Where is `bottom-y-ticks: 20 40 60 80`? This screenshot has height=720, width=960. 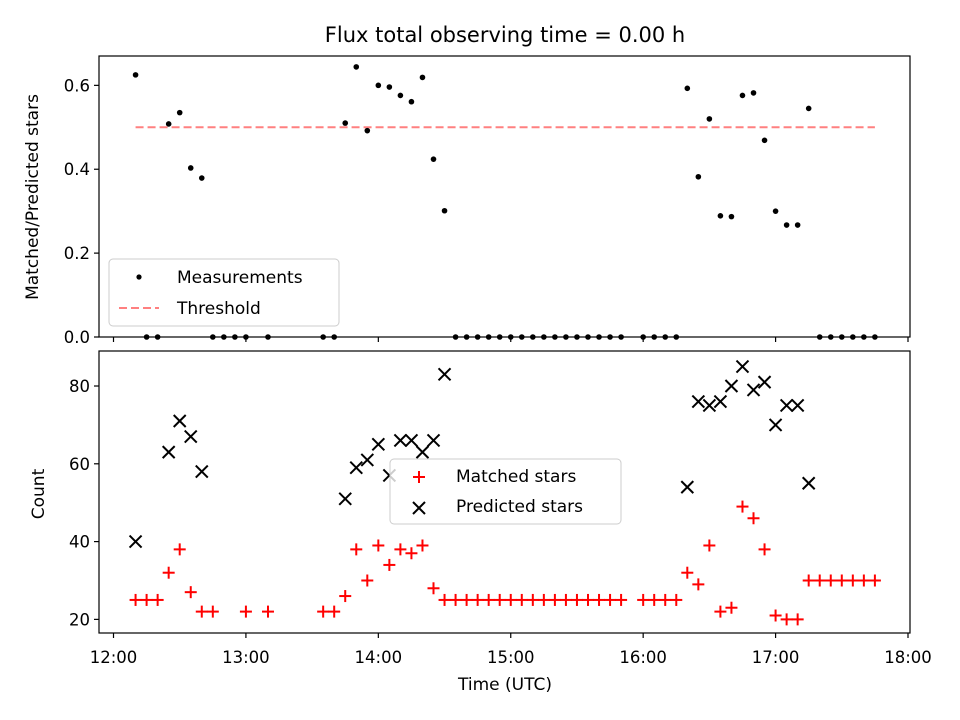 bottom-y-ticks: 20 40 60 80 is located at coordinates (84, 503).